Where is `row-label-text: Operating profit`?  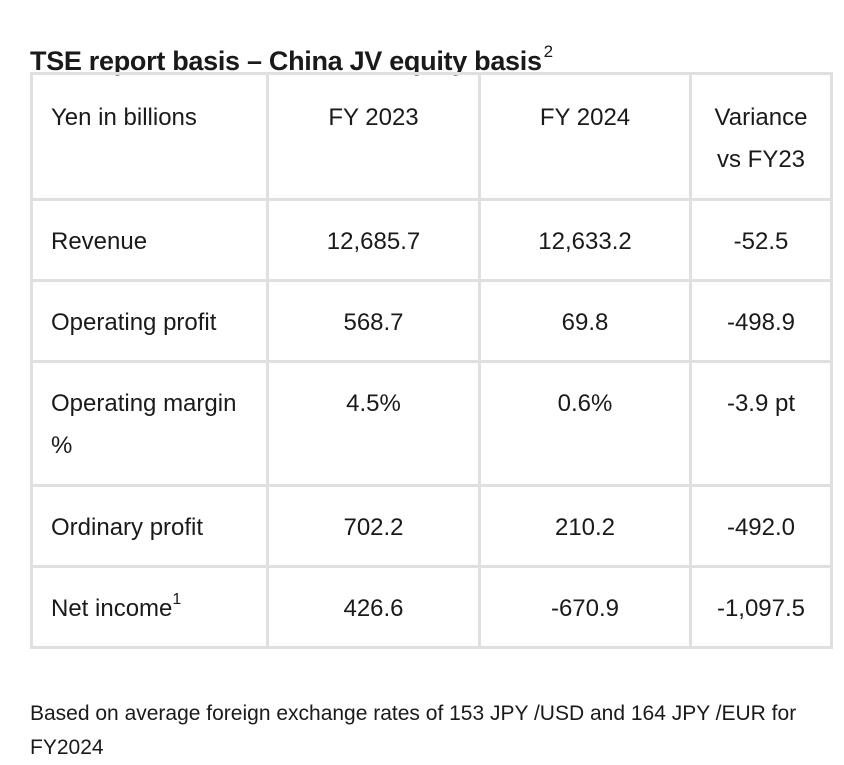 row-label-text: Operating profit is located at coordinates (134, 322).